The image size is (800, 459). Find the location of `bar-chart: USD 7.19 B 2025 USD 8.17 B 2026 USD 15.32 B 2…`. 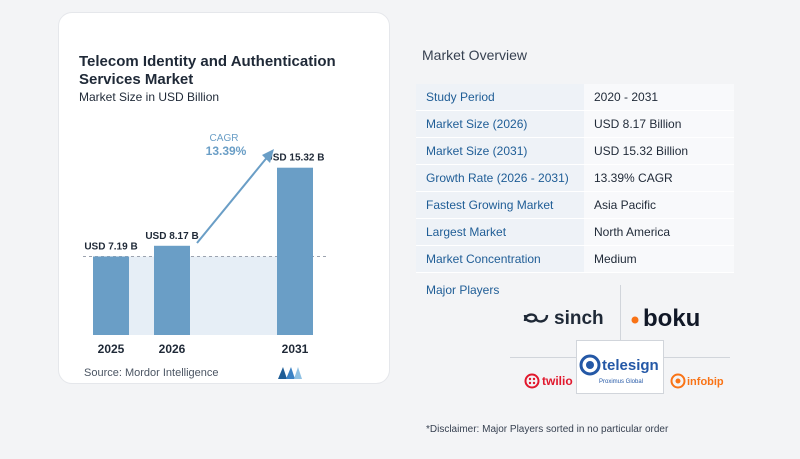

bar-chart: USD 7.19 B 2025 USD 8.17 B 2026 USD 15.32 B 2… is located at coordinates (206, 244).